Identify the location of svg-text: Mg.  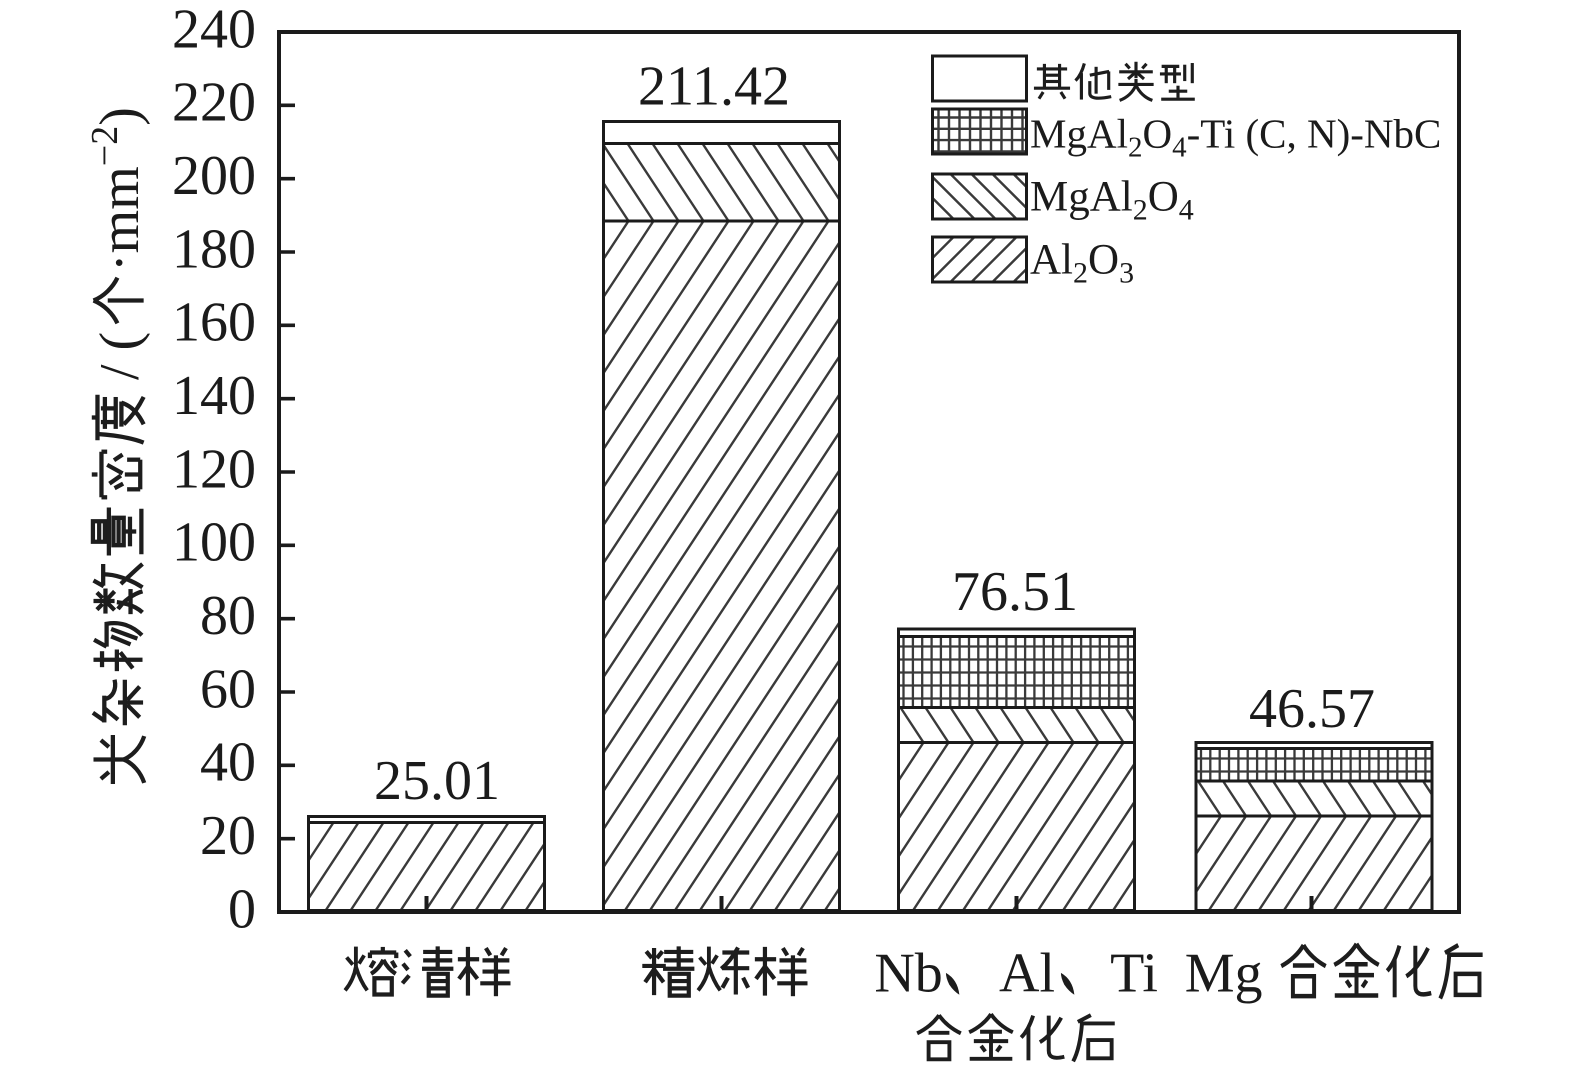
(1224, 974).